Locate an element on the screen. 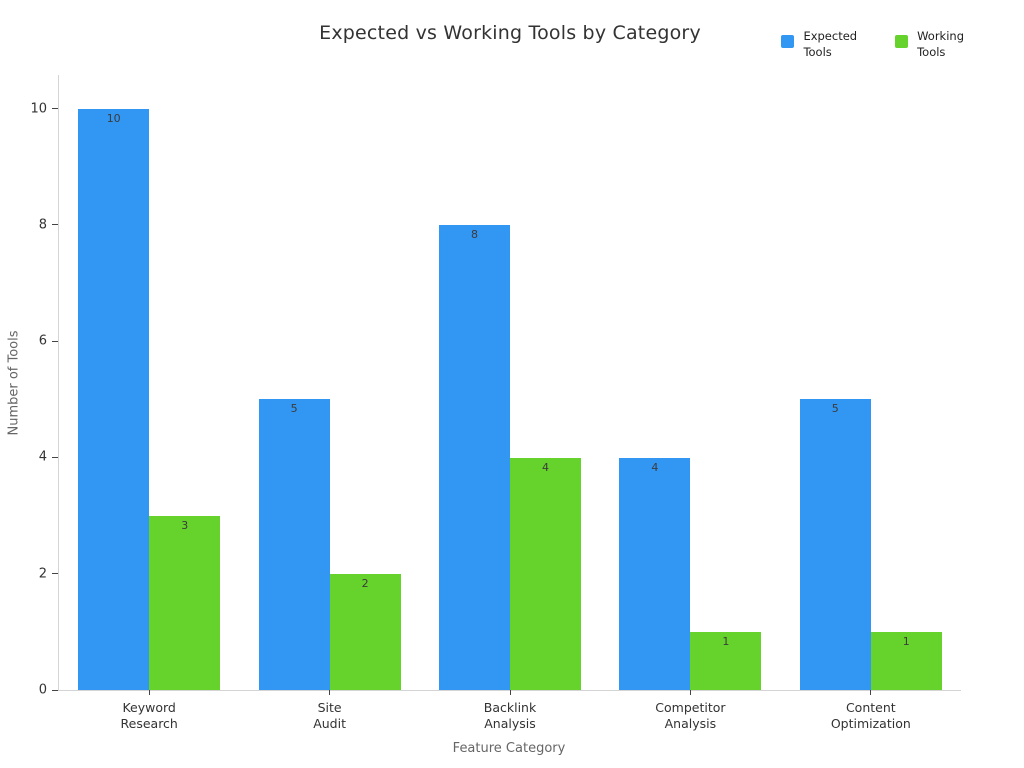  bar-value-label: 3 is located at coordinates (185, 525).